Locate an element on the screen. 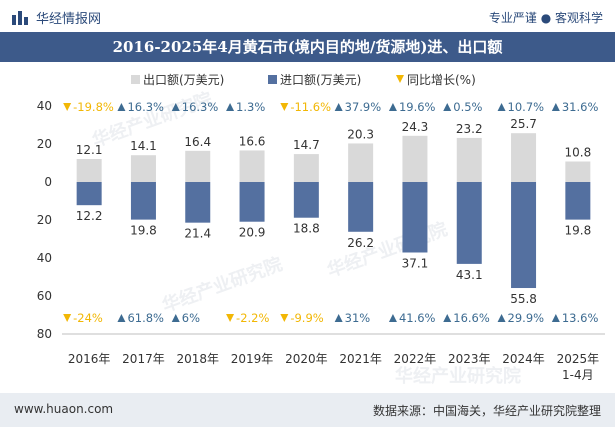 The height and width of the screenshot is (427, 615). import-growth-label: 29.9% is located at coordinates (526, 318).